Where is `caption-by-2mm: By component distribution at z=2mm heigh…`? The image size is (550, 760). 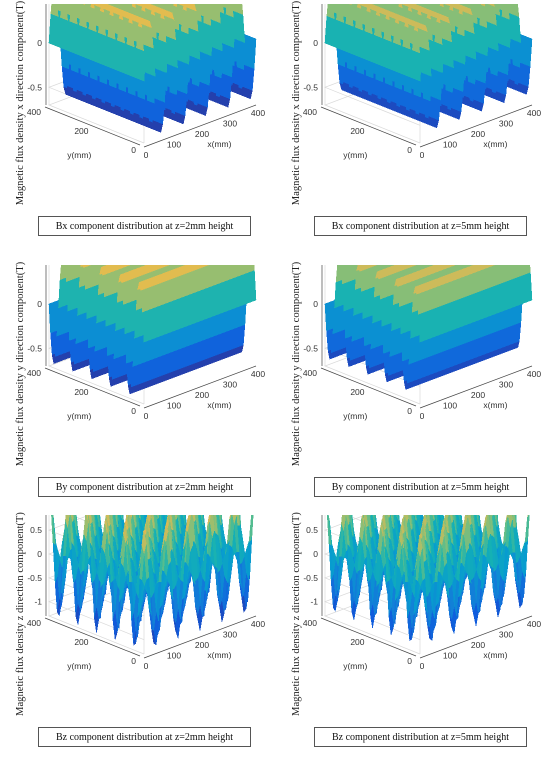
caption-by-2mm: By component distribution at z=2mm heigh… is located at coordinates (144, 487).